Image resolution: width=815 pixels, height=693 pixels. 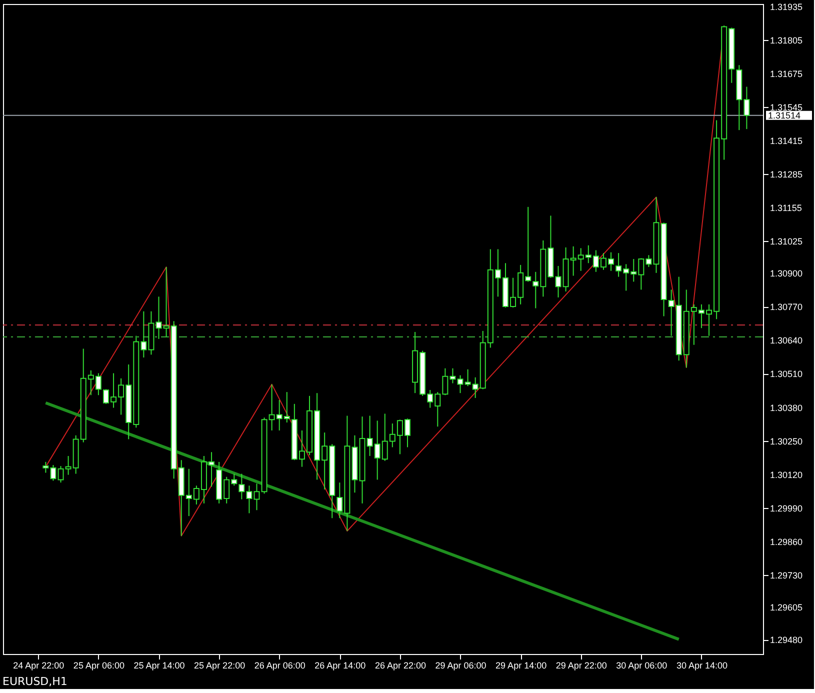 What do you see at coordinates (786, 508) in the screenshot?
I see `y-tick-label: 1.29990` at bounding box center [786, 508].